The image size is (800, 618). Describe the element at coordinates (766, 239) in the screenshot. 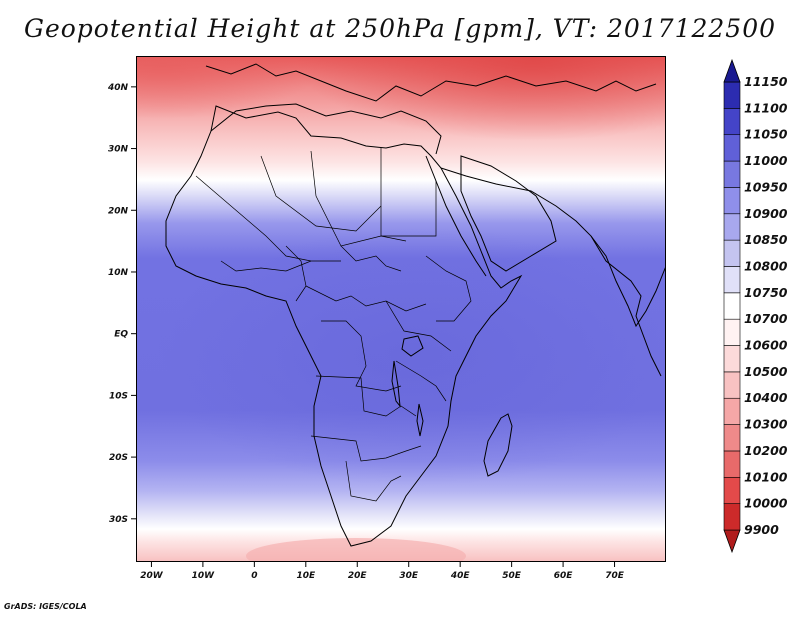

I see `colorbar-level-label: 10850` at that location.